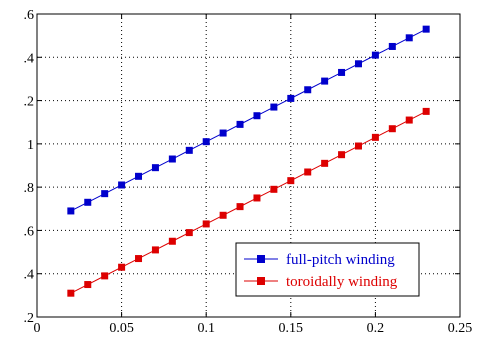 The height and width of the screenshot is (342, 485). I want to click on x-tick-label: 0.25, so click(460, 328).